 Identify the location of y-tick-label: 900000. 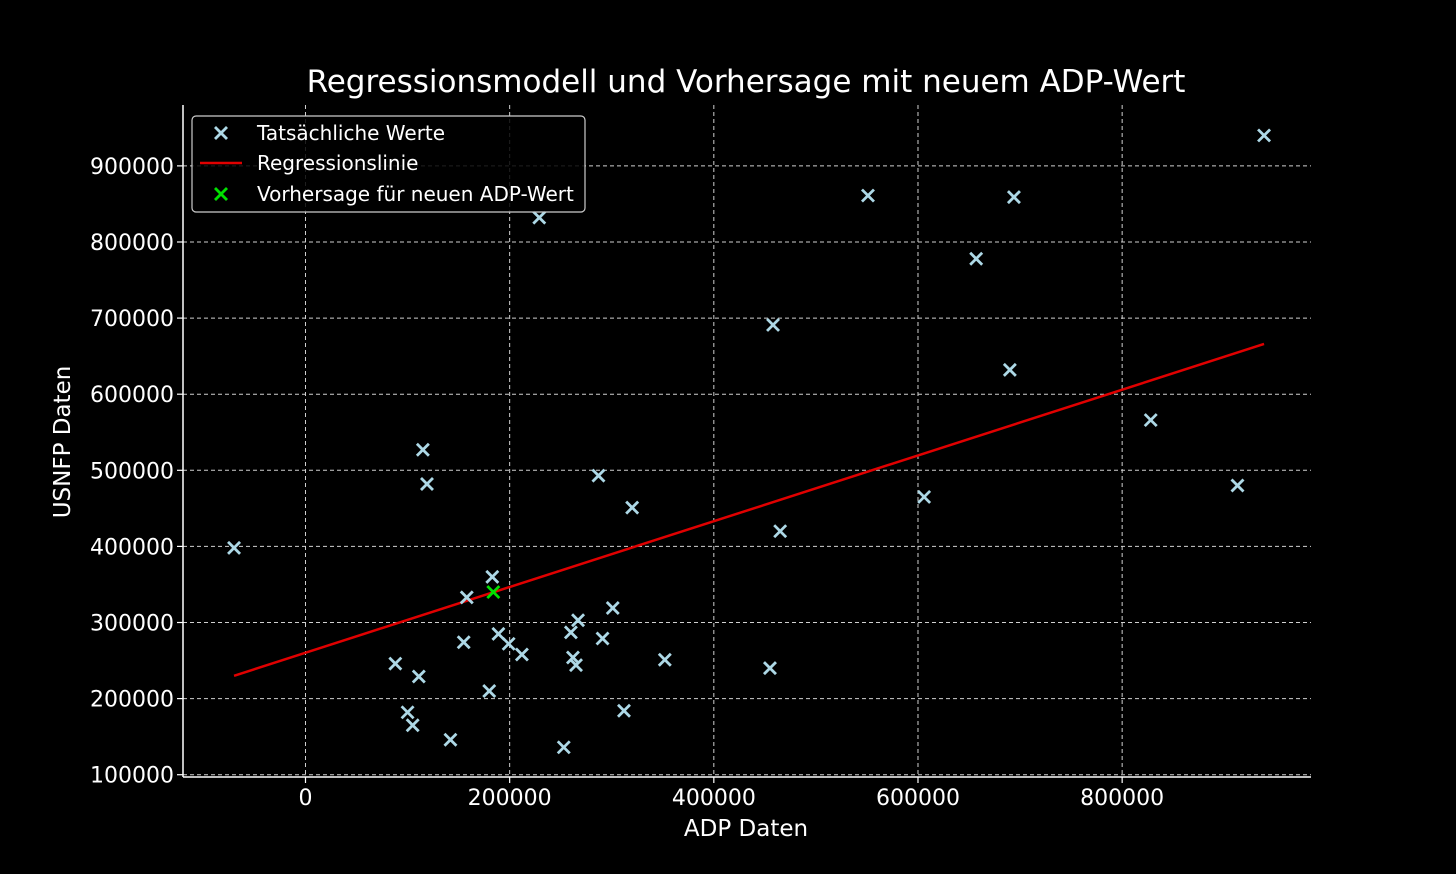
(132, 167).